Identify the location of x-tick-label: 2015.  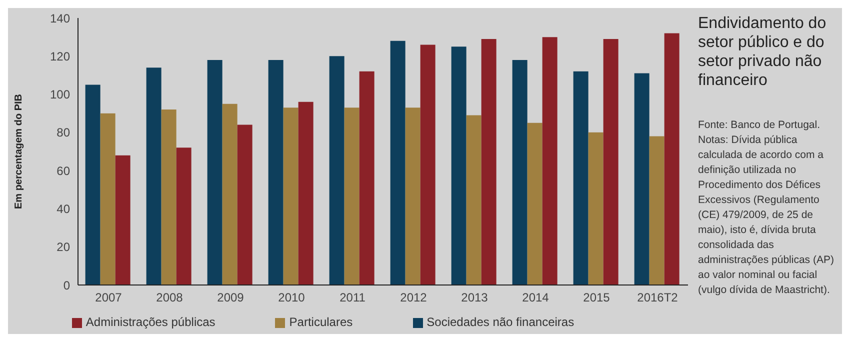
(596, 297).